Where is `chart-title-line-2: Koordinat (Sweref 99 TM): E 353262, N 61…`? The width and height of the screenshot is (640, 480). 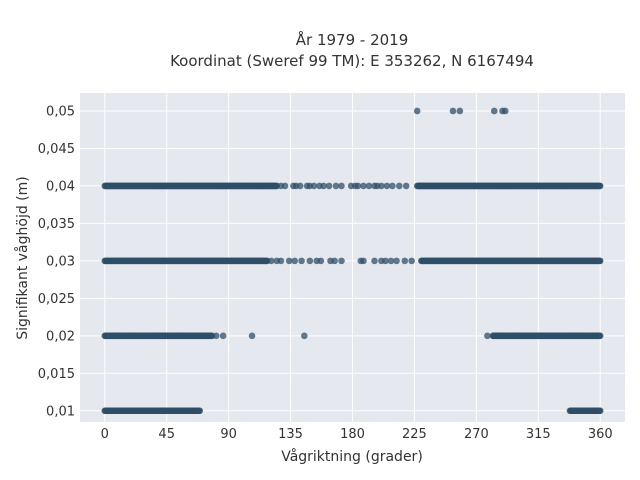 chart-title-line-2: Koordinat (Sweref 99 TM): E 353262, N 61… is located at coordinates (352, 61).